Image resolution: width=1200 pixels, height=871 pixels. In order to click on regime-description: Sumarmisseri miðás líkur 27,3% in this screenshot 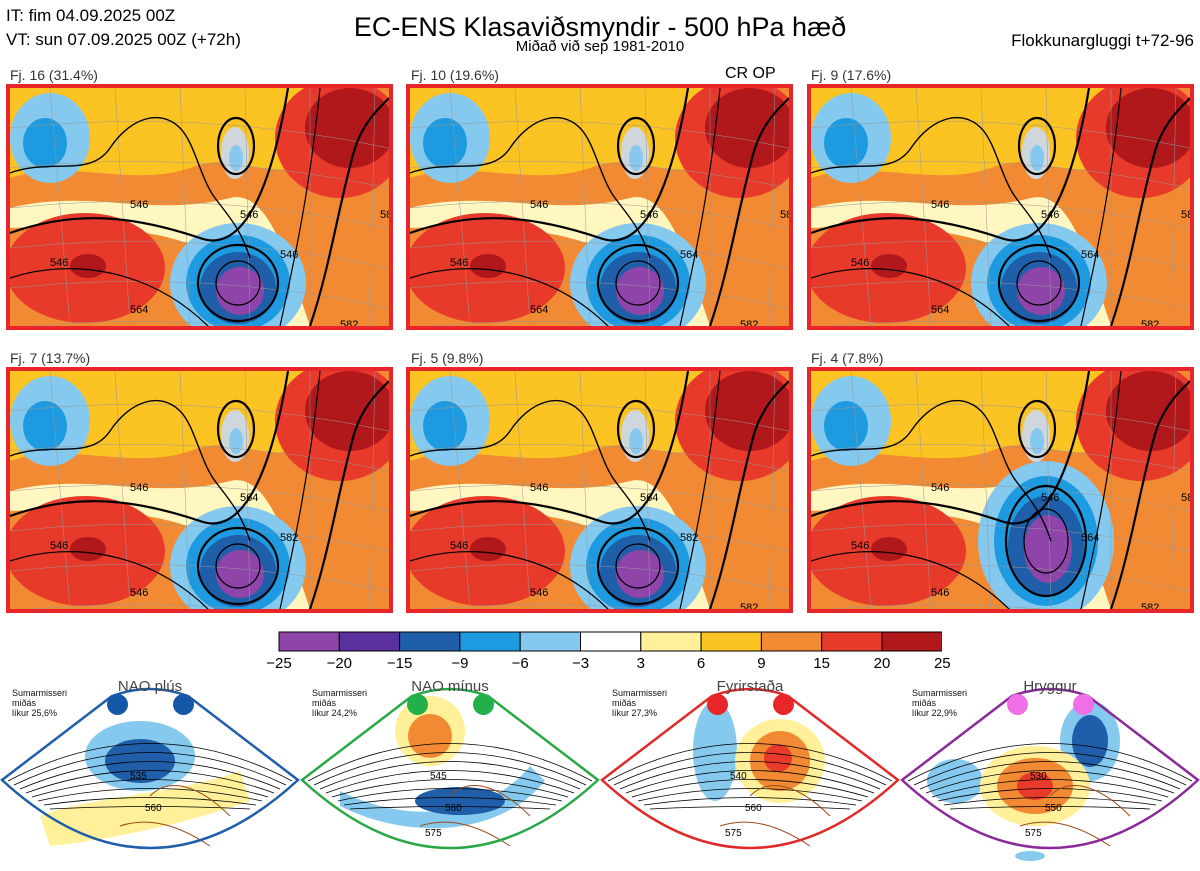, I will do `click(640, 703)`.